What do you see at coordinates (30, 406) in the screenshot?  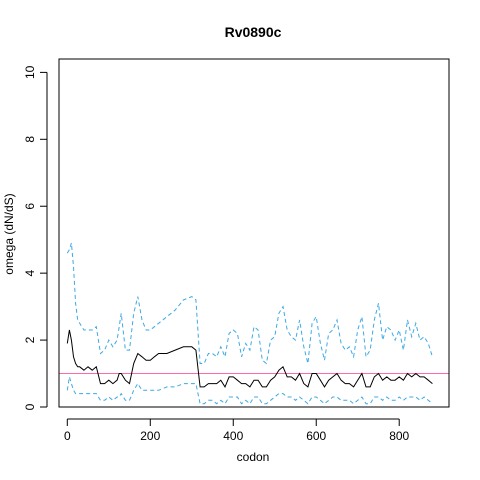 I see `y-tick-label: 0` at bounding box center [30, 406].